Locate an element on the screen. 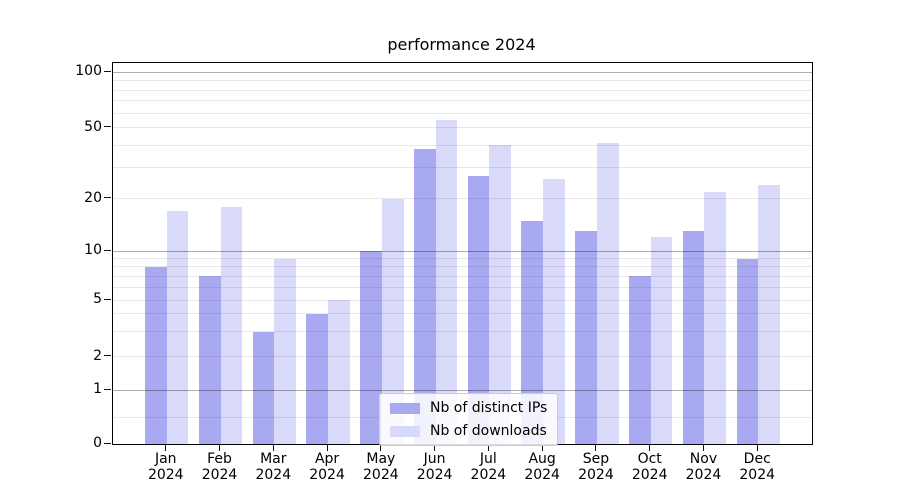  x-tick-jul-2024 is located at coordinates (488, 447).